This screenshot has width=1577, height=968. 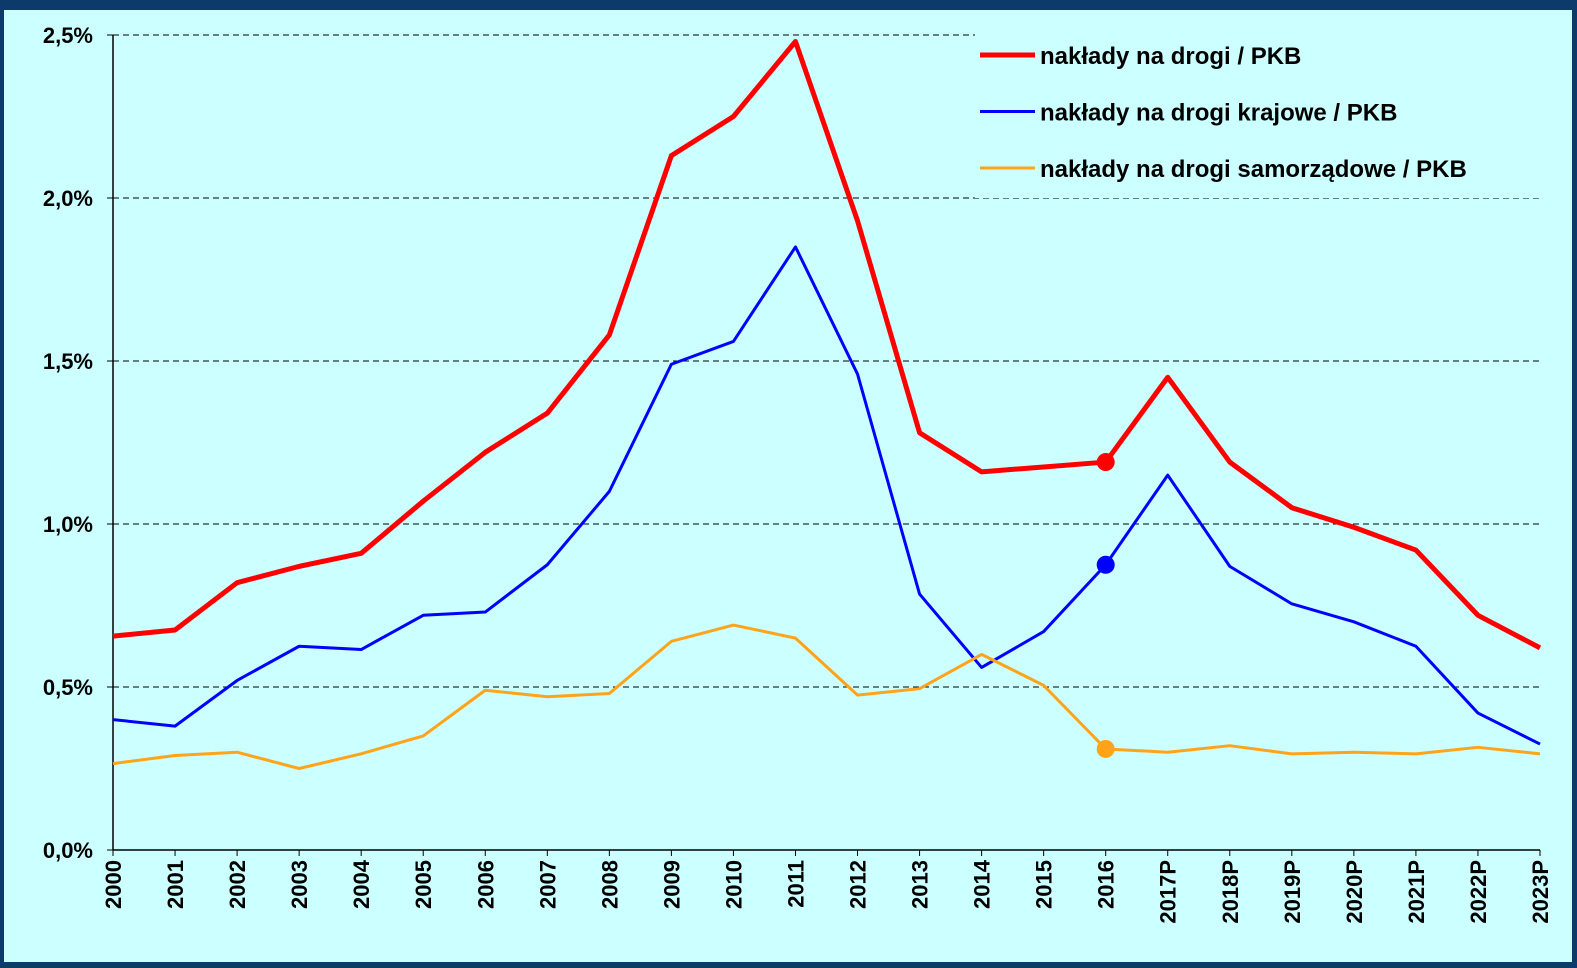 I want to click on x-tick-label: 2010, so click(x=733, y=884).